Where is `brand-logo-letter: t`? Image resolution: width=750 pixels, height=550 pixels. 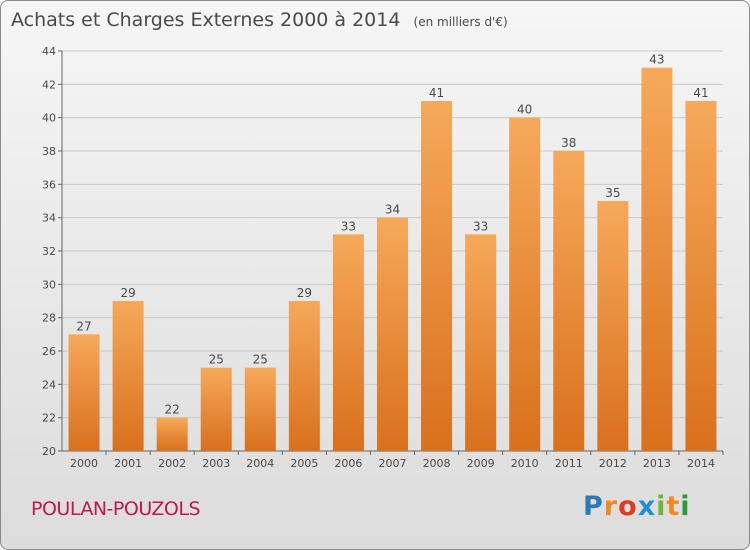
brand-logo-letter: t is located at coordinates (673, 506).